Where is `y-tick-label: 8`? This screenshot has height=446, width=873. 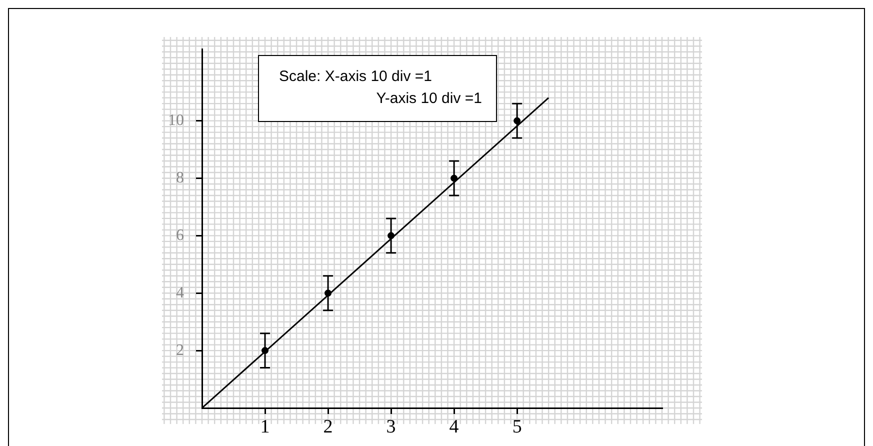
y-tick-label: 8 is located at coordinates (180, 177).